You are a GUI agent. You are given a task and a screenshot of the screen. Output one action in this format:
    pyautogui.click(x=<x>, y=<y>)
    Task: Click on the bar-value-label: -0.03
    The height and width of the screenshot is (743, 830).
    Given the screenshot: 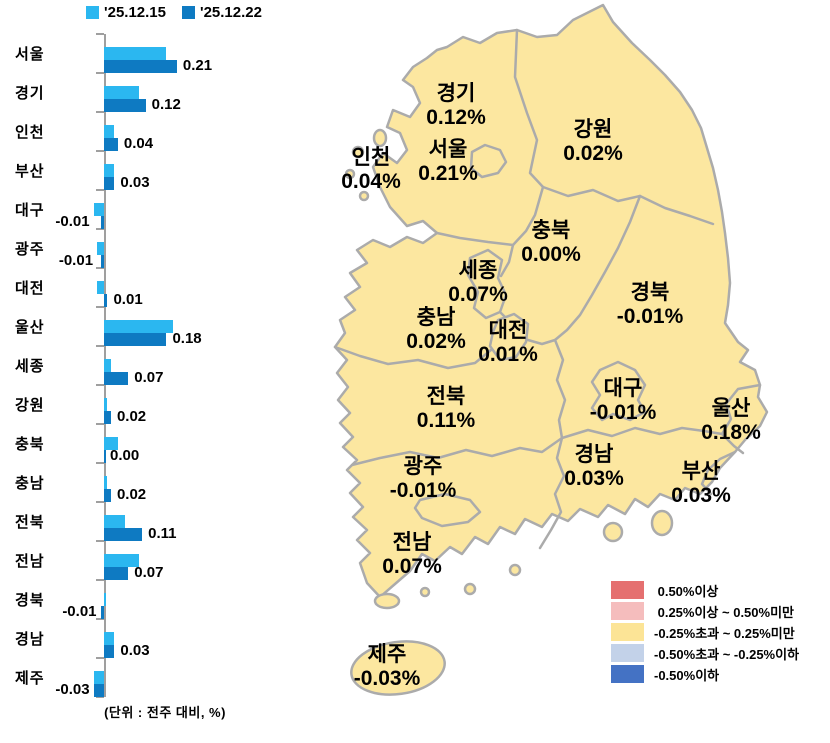 What is the action you would take?
    pyautogui.click(x=72, y=689)
    